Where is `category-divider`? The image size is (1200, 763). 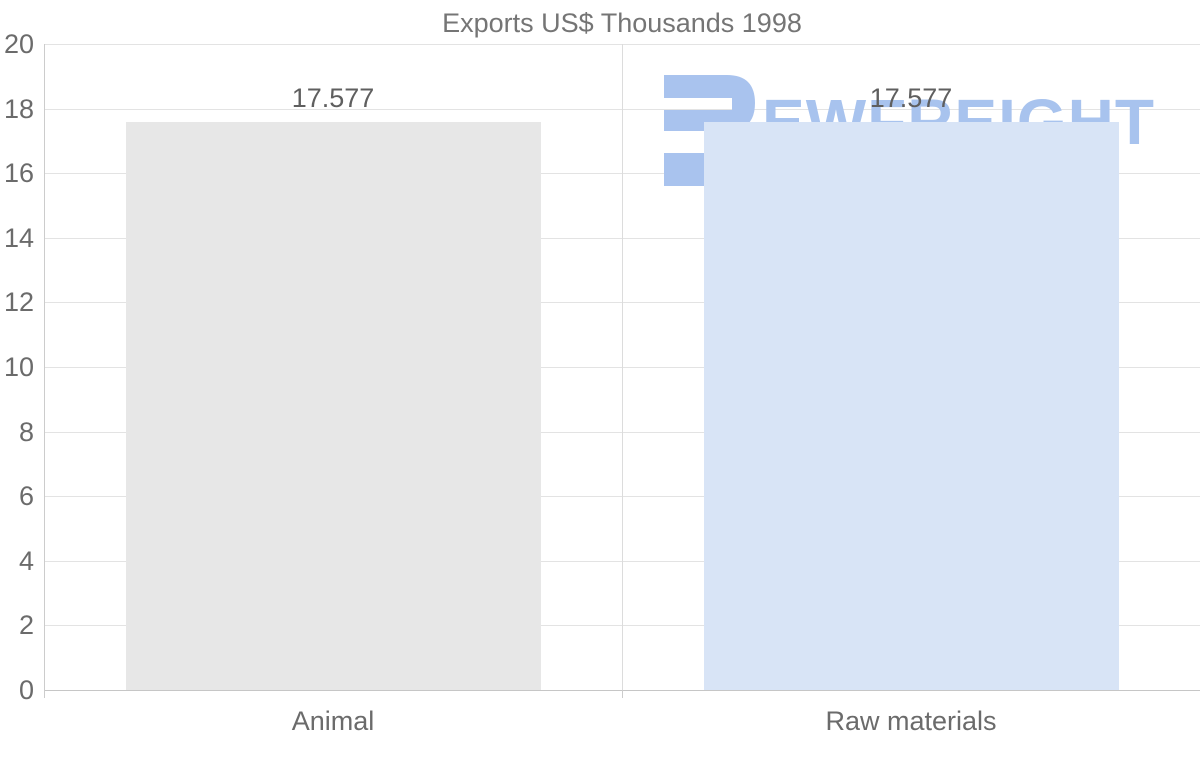
category-divider is located at coordinates (622, 367).